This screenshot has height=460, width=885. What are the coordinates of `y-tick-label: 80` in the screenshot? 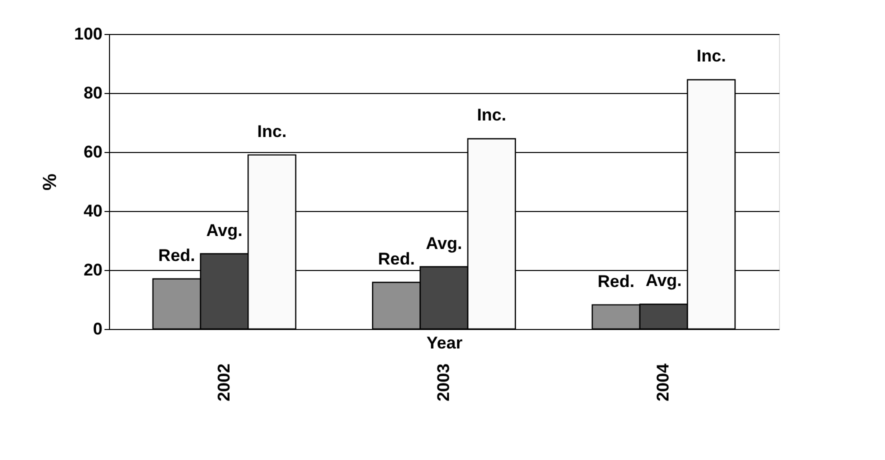 It's located at (93, 93).